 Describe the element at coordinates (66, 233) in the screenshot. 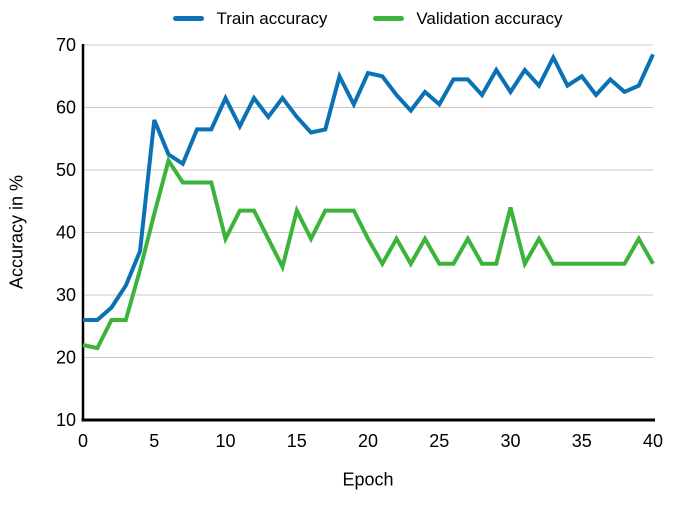

I see `y-tick-label-40: 40` at that location.